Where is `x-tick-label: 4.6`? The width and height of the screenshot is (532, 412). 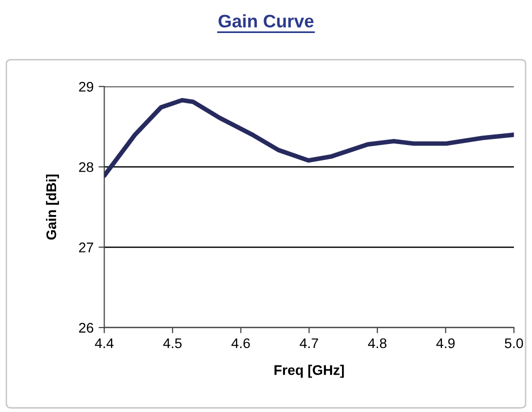 x-tick-label: 4.6 is located at coordinates (240, 343).